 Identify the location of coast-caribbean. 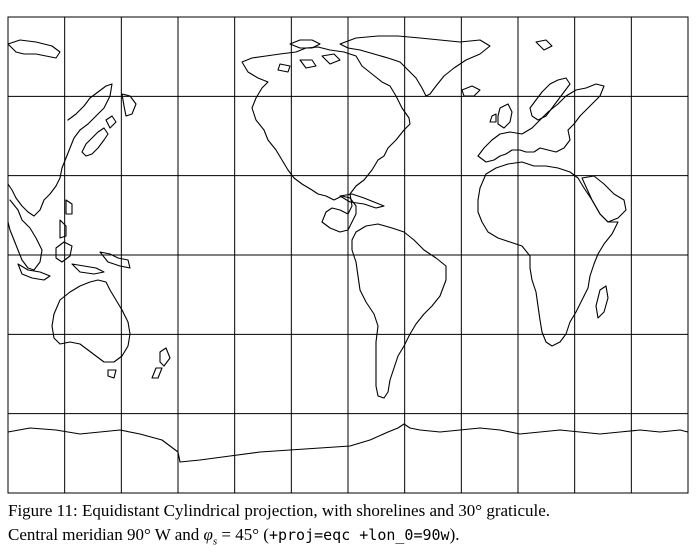
(362, 201).